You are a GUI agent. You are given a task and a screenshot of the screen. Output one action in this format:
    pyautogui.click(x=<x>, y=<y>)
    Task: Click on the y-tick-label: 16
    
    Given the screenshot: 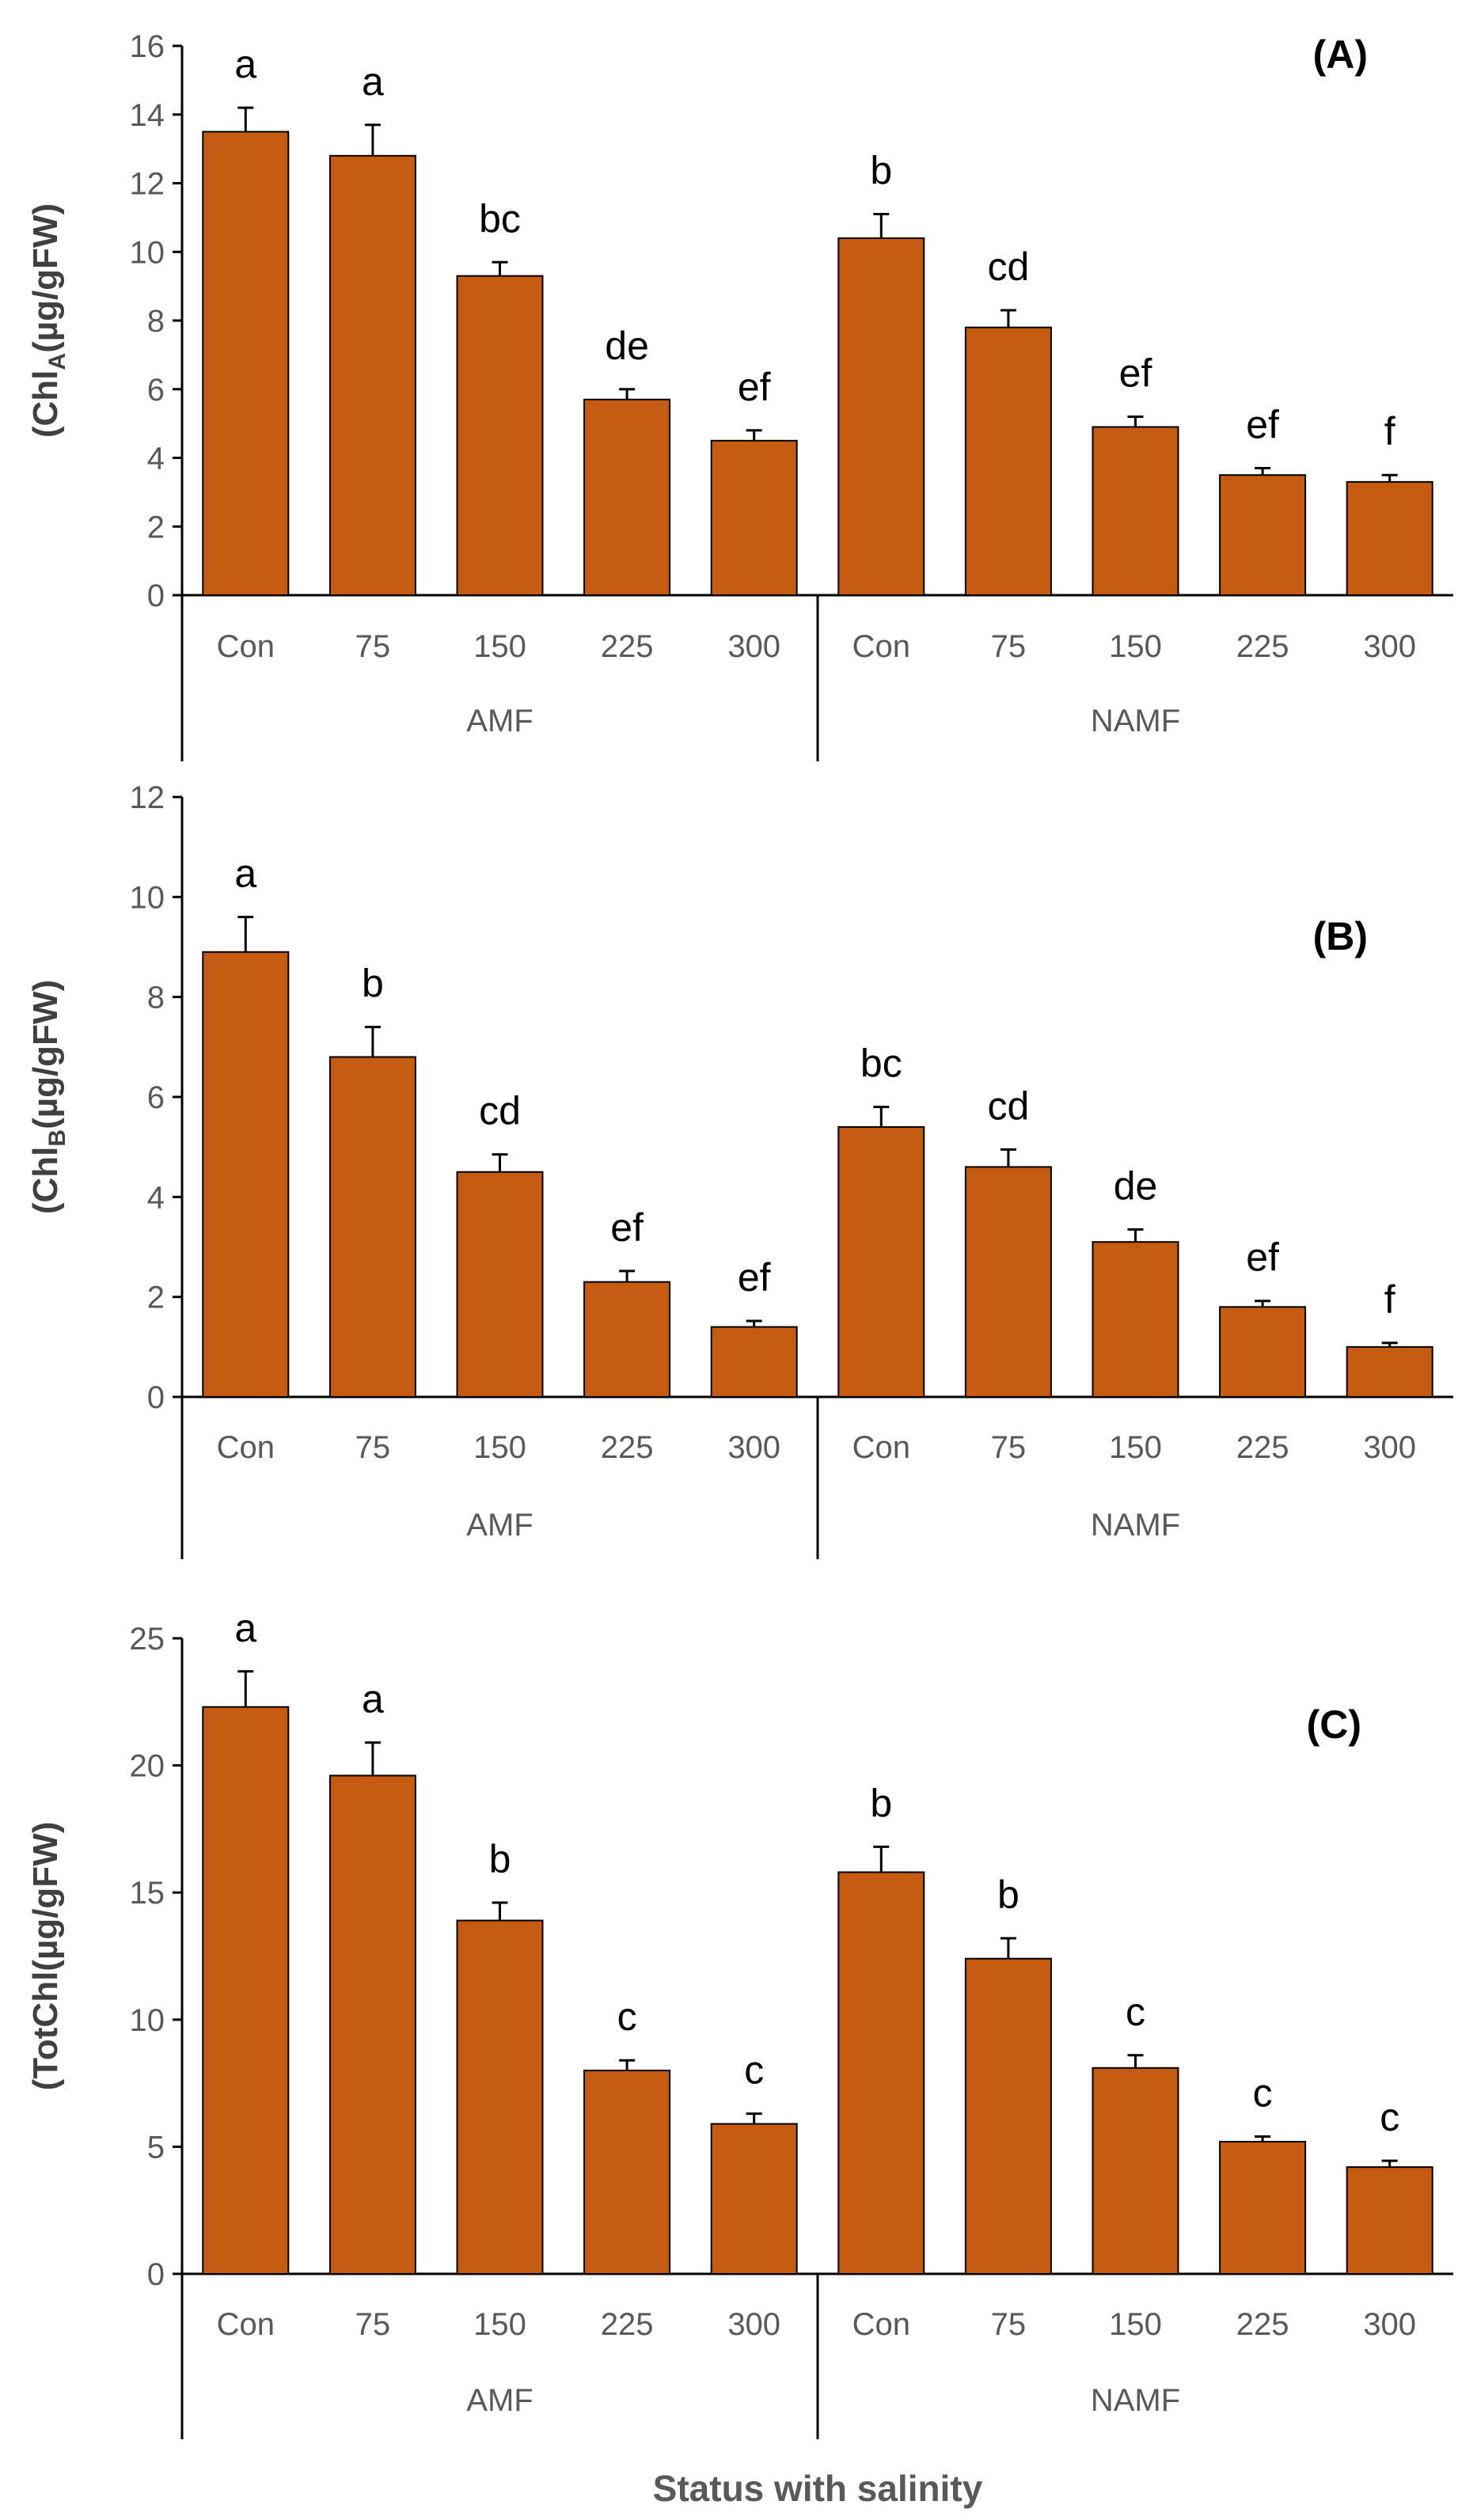 What is the action you would take?
    pyautogui.click(x=147, y=46)
    